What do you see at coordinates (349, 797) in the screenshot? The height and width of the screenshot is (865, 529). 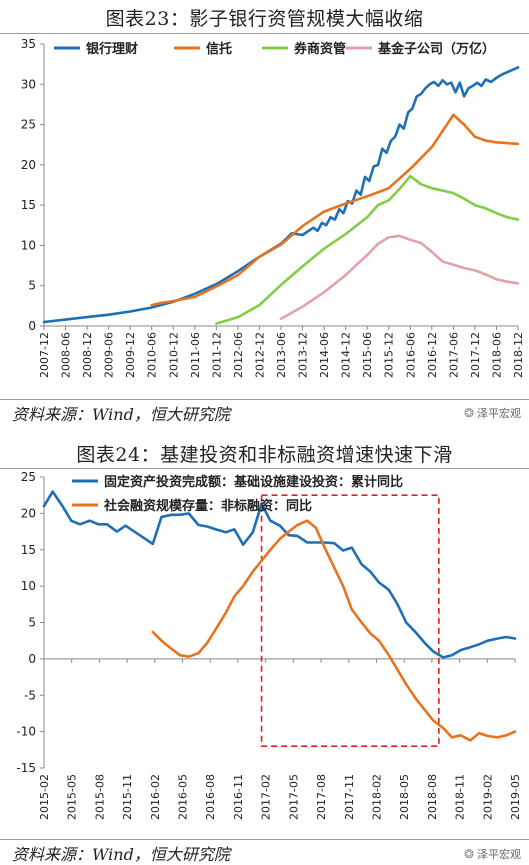 I see `x-tick-label: 2017-11` at bounding box center [349, 797].